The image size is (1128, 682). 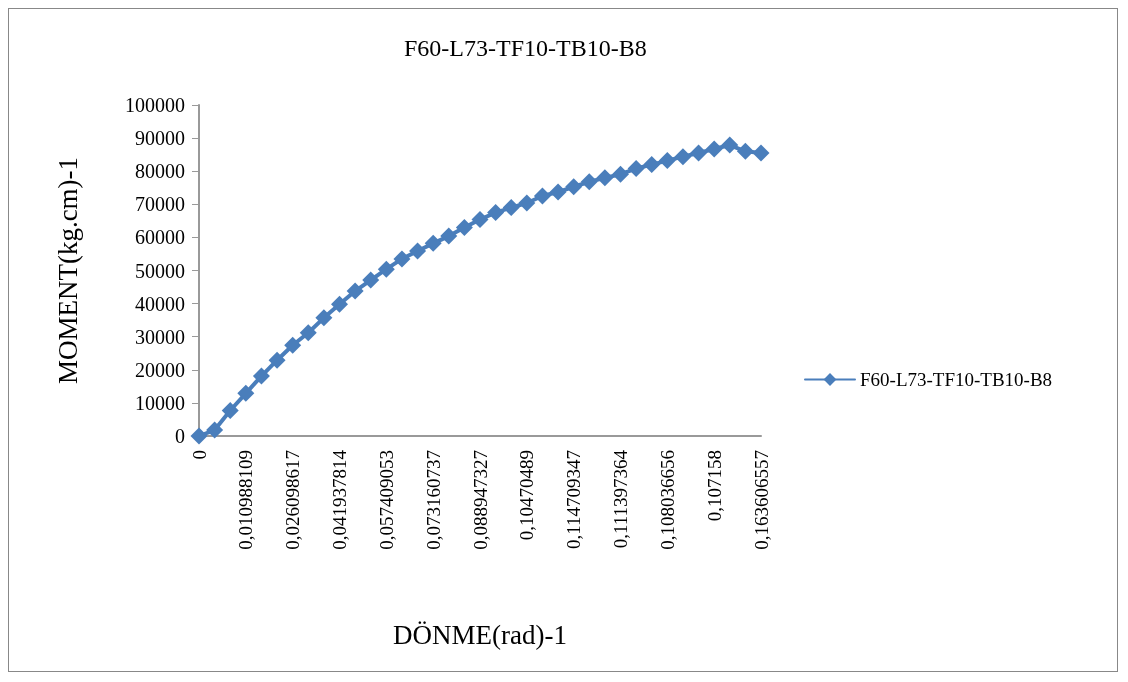 I want to click on x-tick-label: 0,010988109, so click(x=246, y=500).